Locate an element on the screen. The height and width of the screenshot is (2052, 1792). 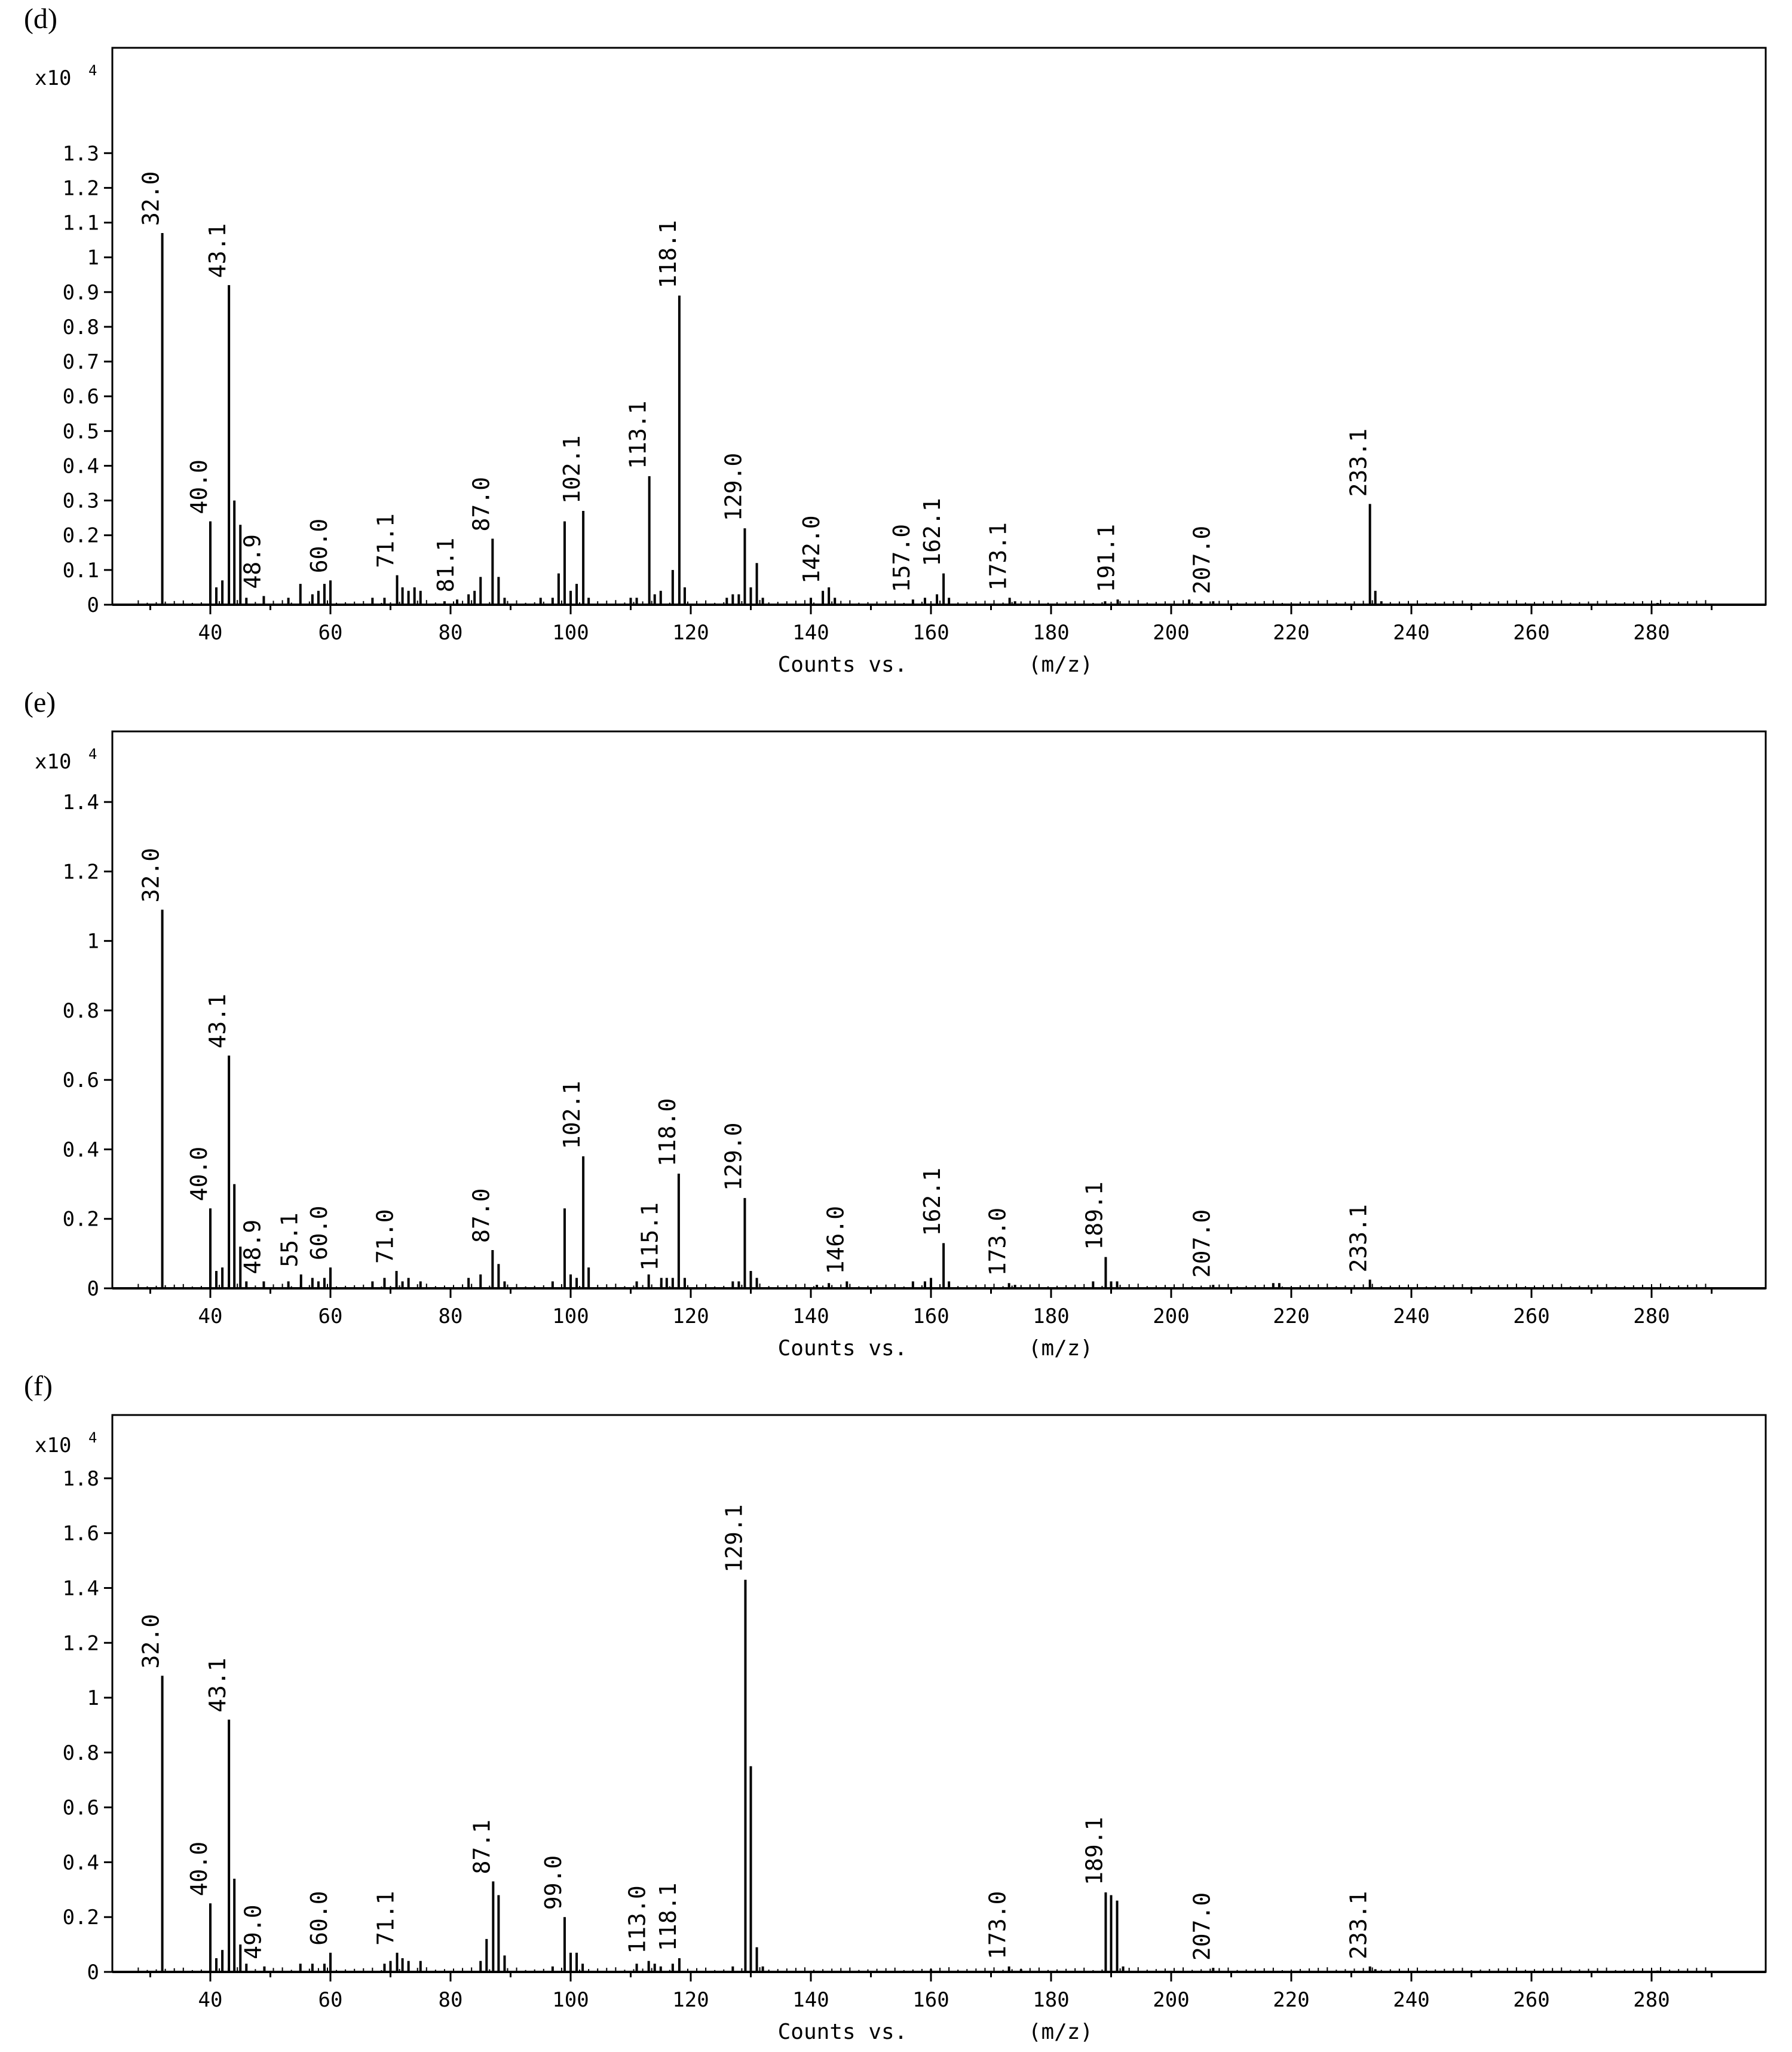
x-tick-label: 140 is located at coordinates (811, 633).